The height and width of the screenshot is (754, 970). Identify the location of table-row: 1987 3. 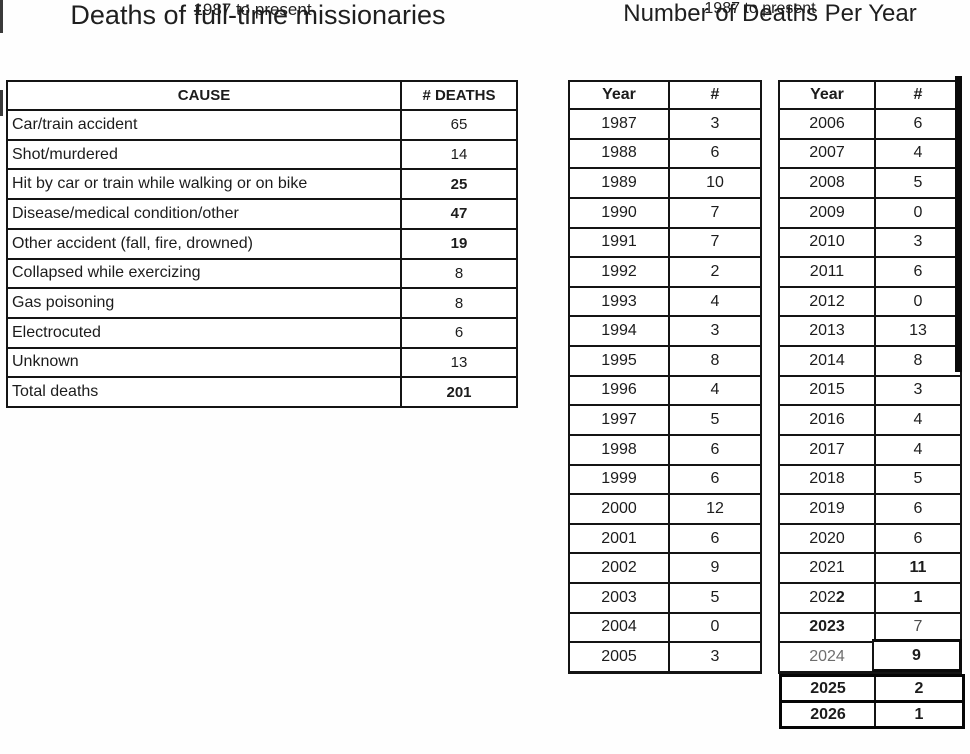
(665, 123).